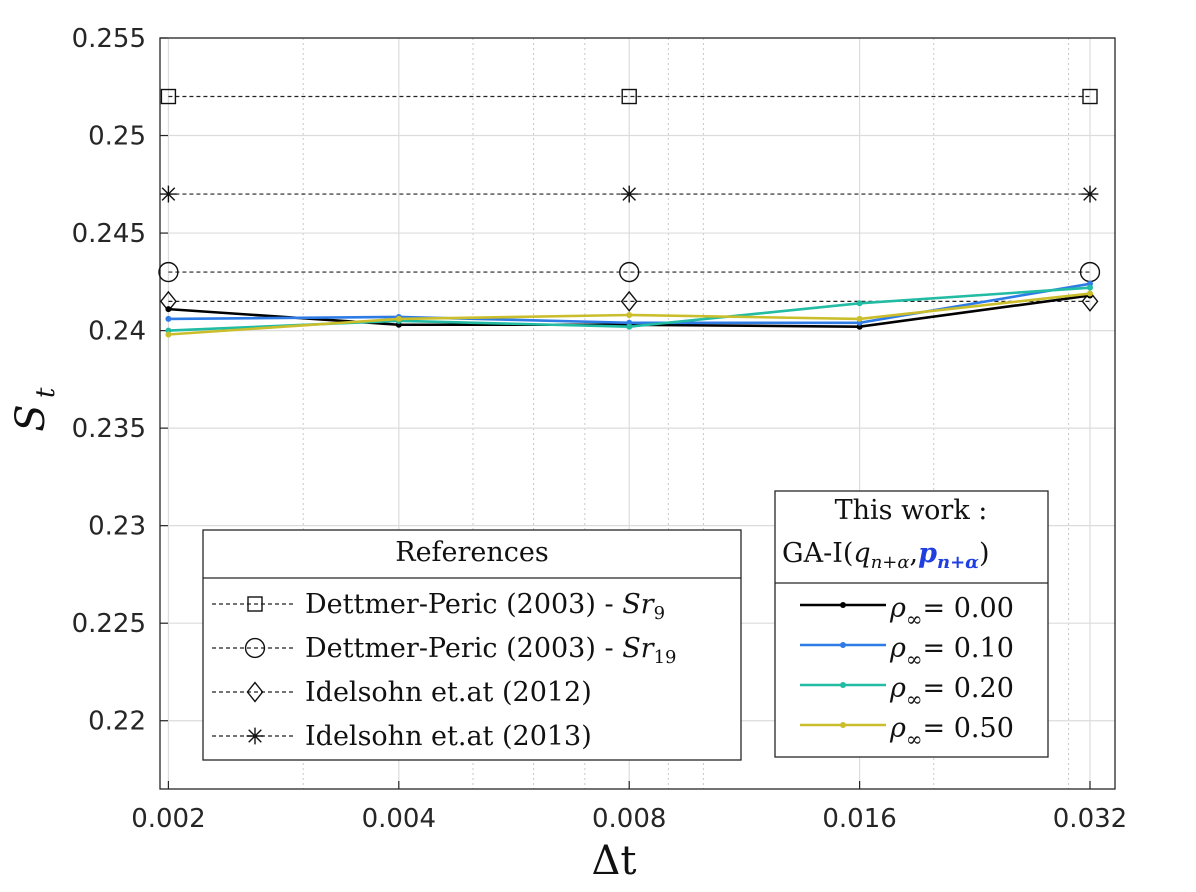  Describe the element at coordinates (109, 234) in the screenshot. I see `y-tick-label: 0.245` at that location.